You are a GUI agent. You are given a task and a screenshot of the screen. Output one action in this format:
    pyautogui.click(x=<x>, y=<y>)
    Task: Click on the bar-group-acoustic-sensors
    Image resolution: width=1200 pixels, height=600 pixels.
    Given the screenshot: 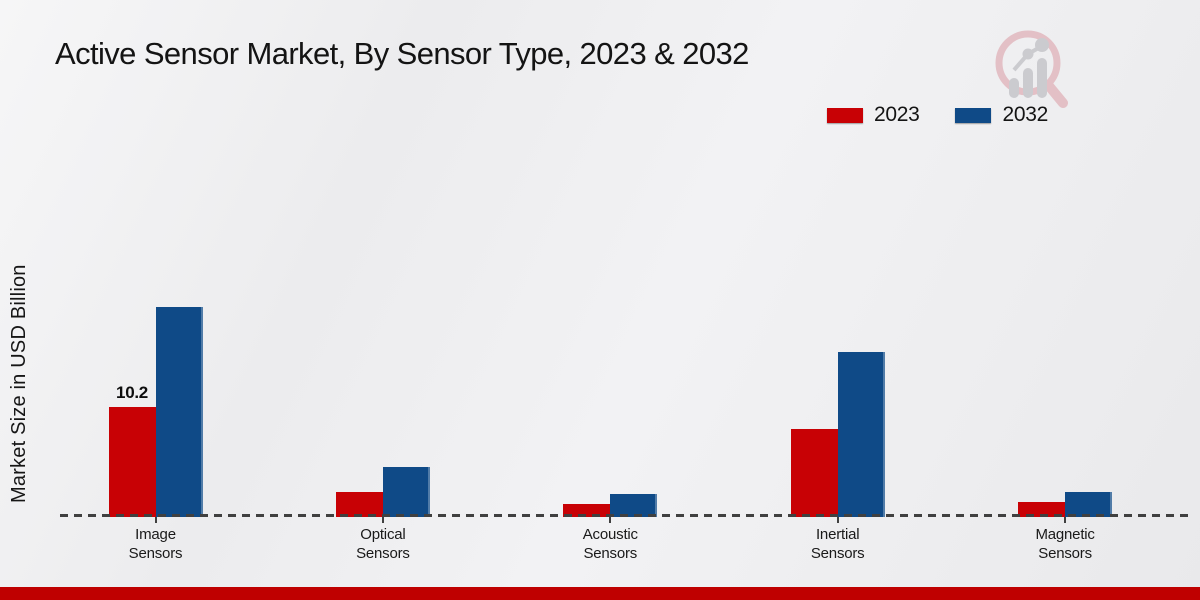 What is the action you would take?
    pyautogui.click(x=610, y=505)
    